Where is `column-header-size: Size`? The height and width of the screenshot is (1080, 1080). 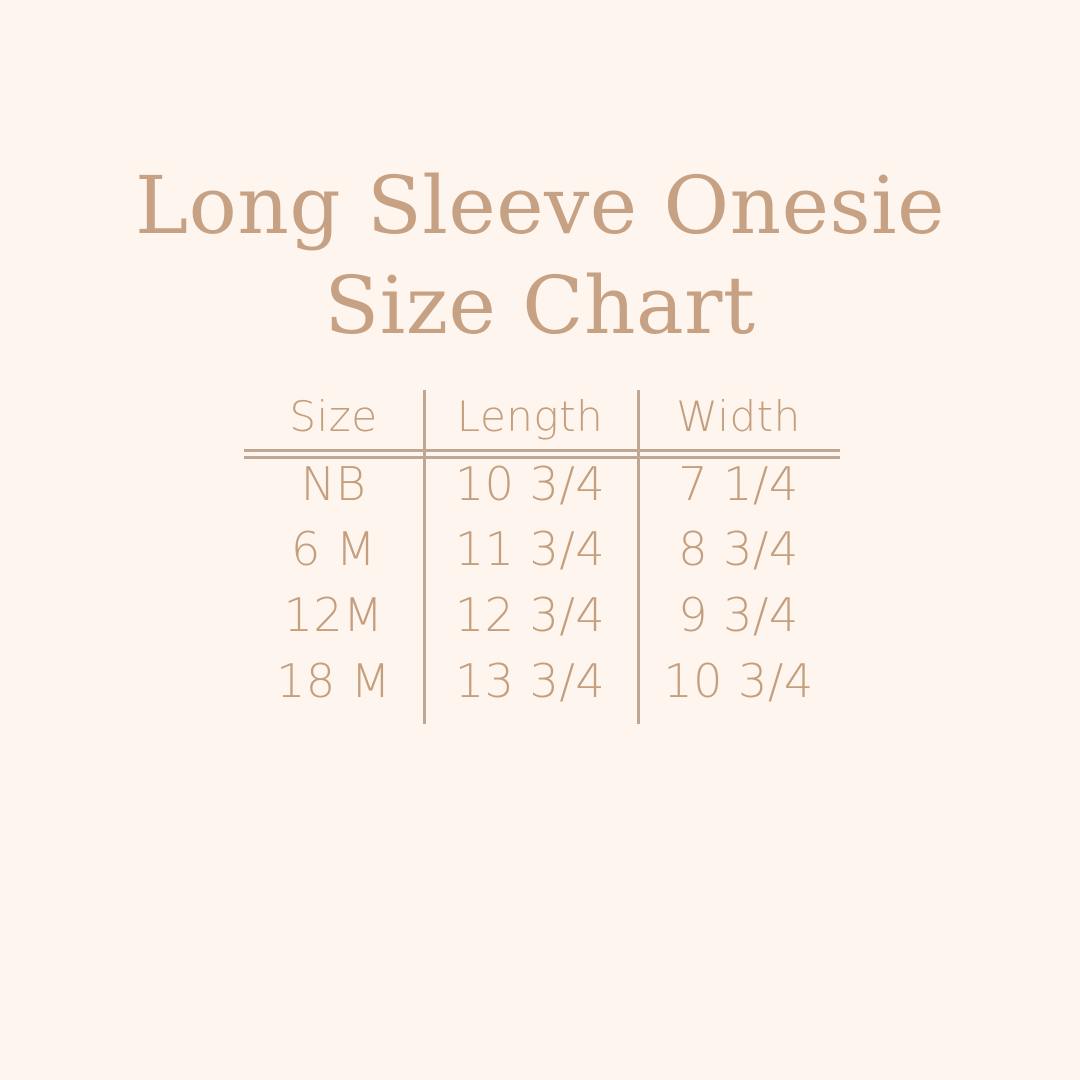
column-header-size: Size is located at coordinates (333, 416).